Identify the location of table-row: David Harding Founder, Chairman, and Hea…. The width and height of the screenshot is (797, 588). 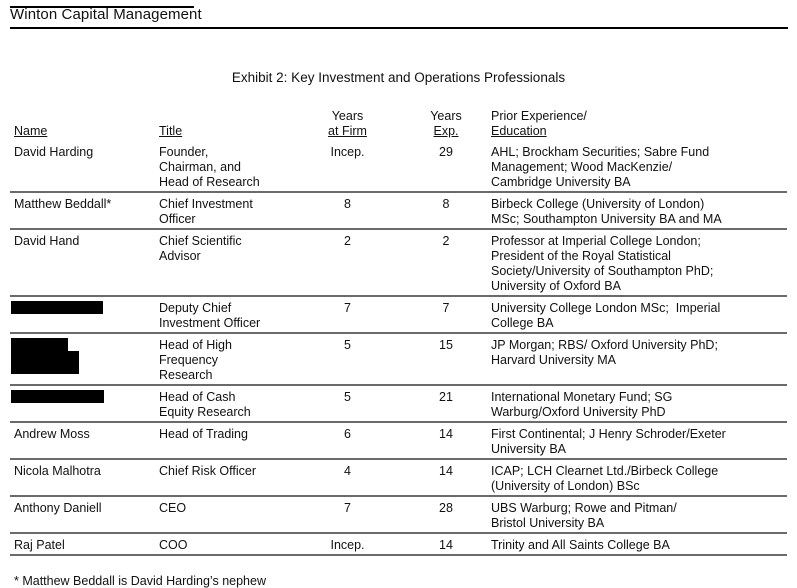
(398, 166).